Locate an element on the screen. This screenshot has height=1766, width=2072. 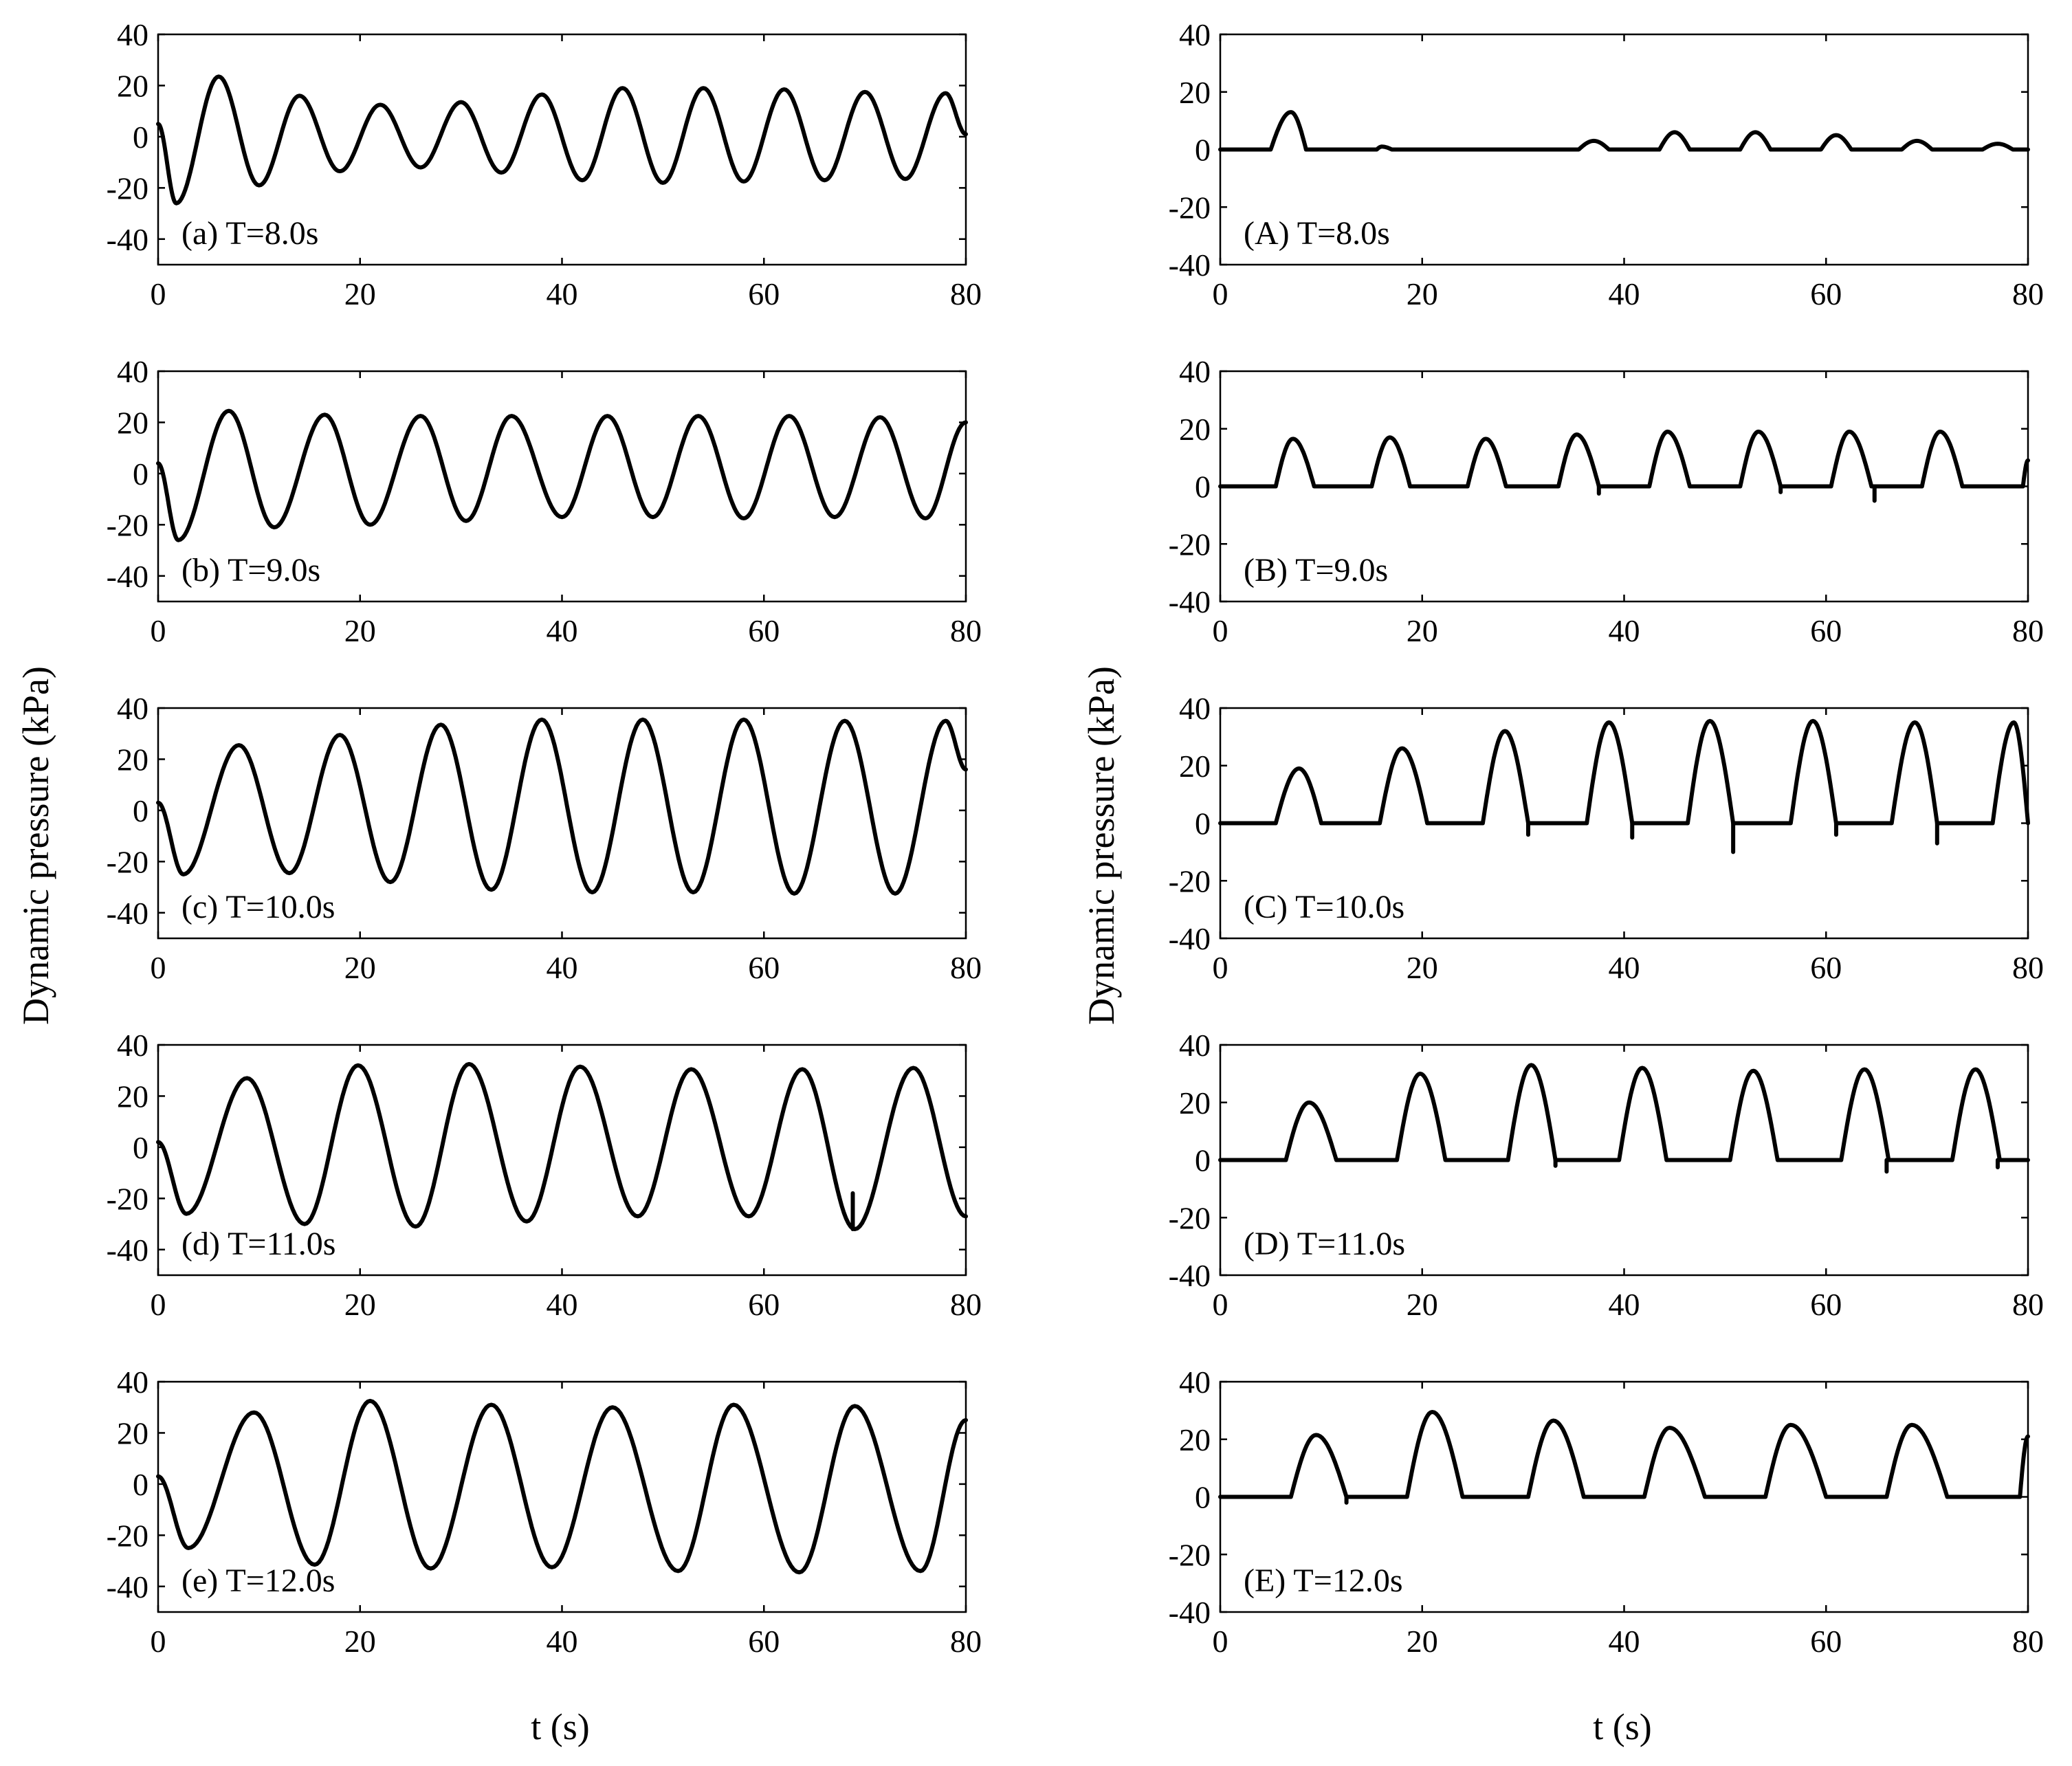
chart-panel-B: 0 20 40 60 80 -40 -20 0 20 40 (B) T=9.0s is located at coordinates (1607, 501).